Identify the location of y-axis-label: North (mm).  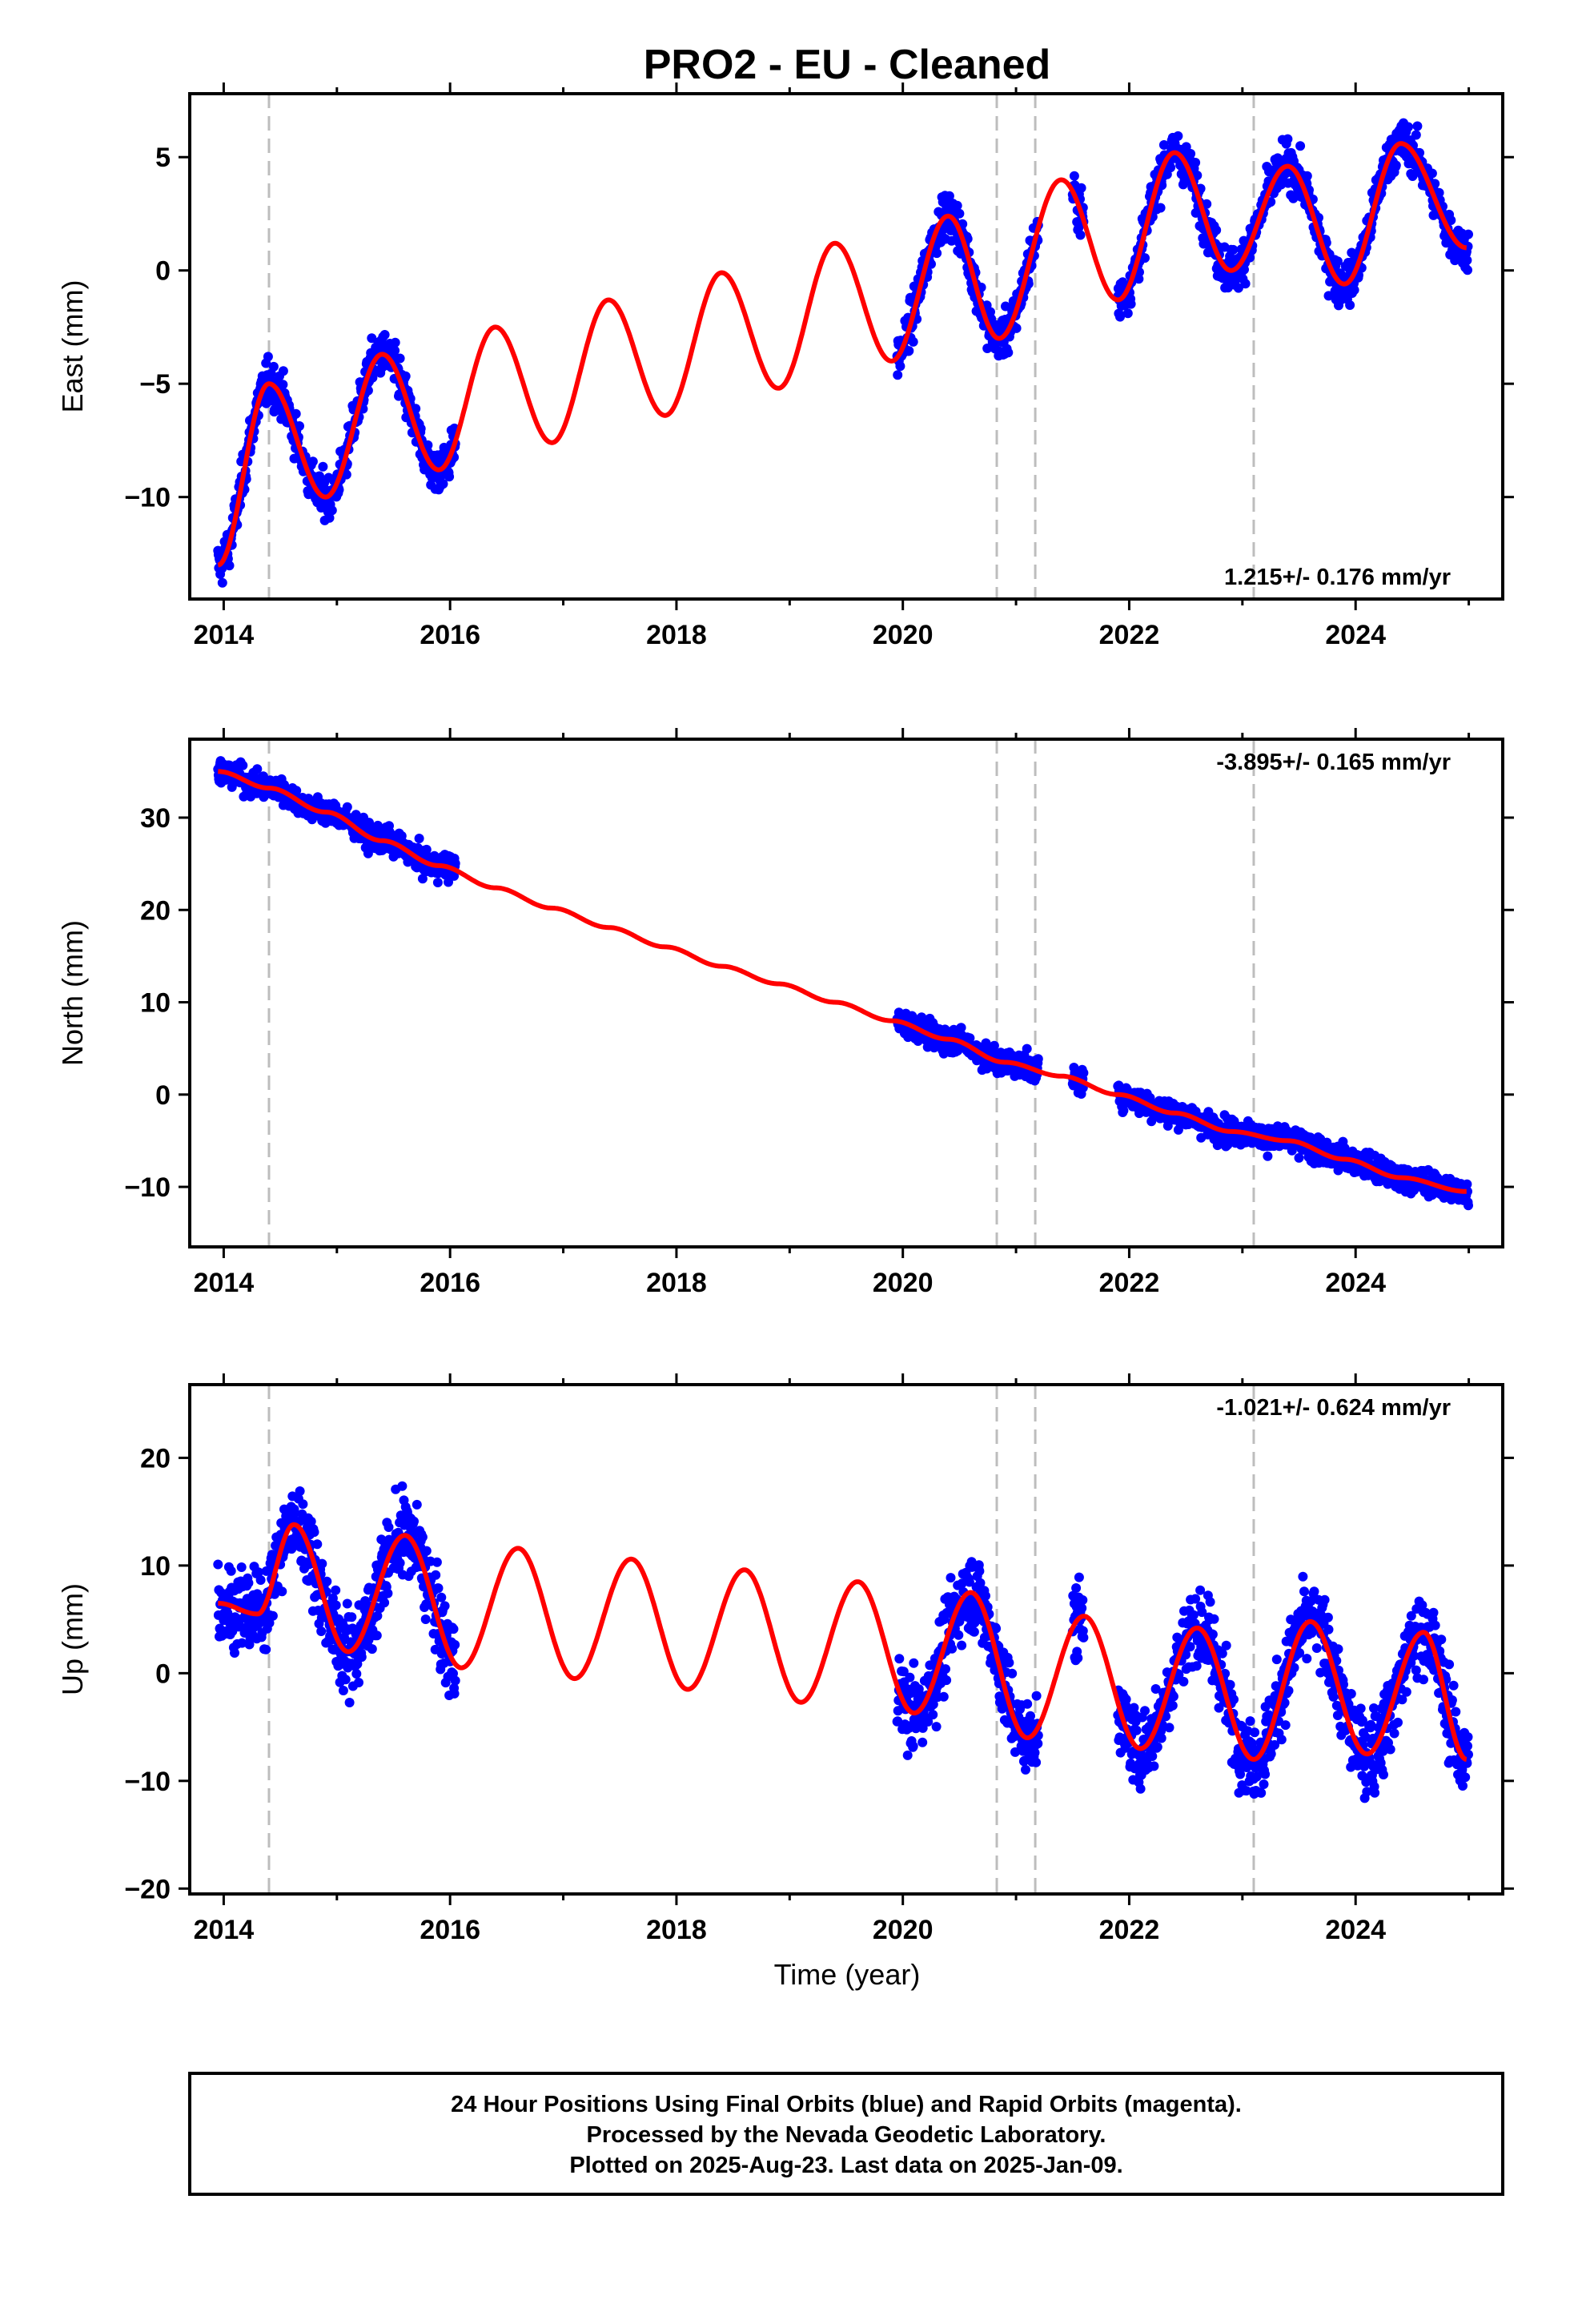
(72, 993).